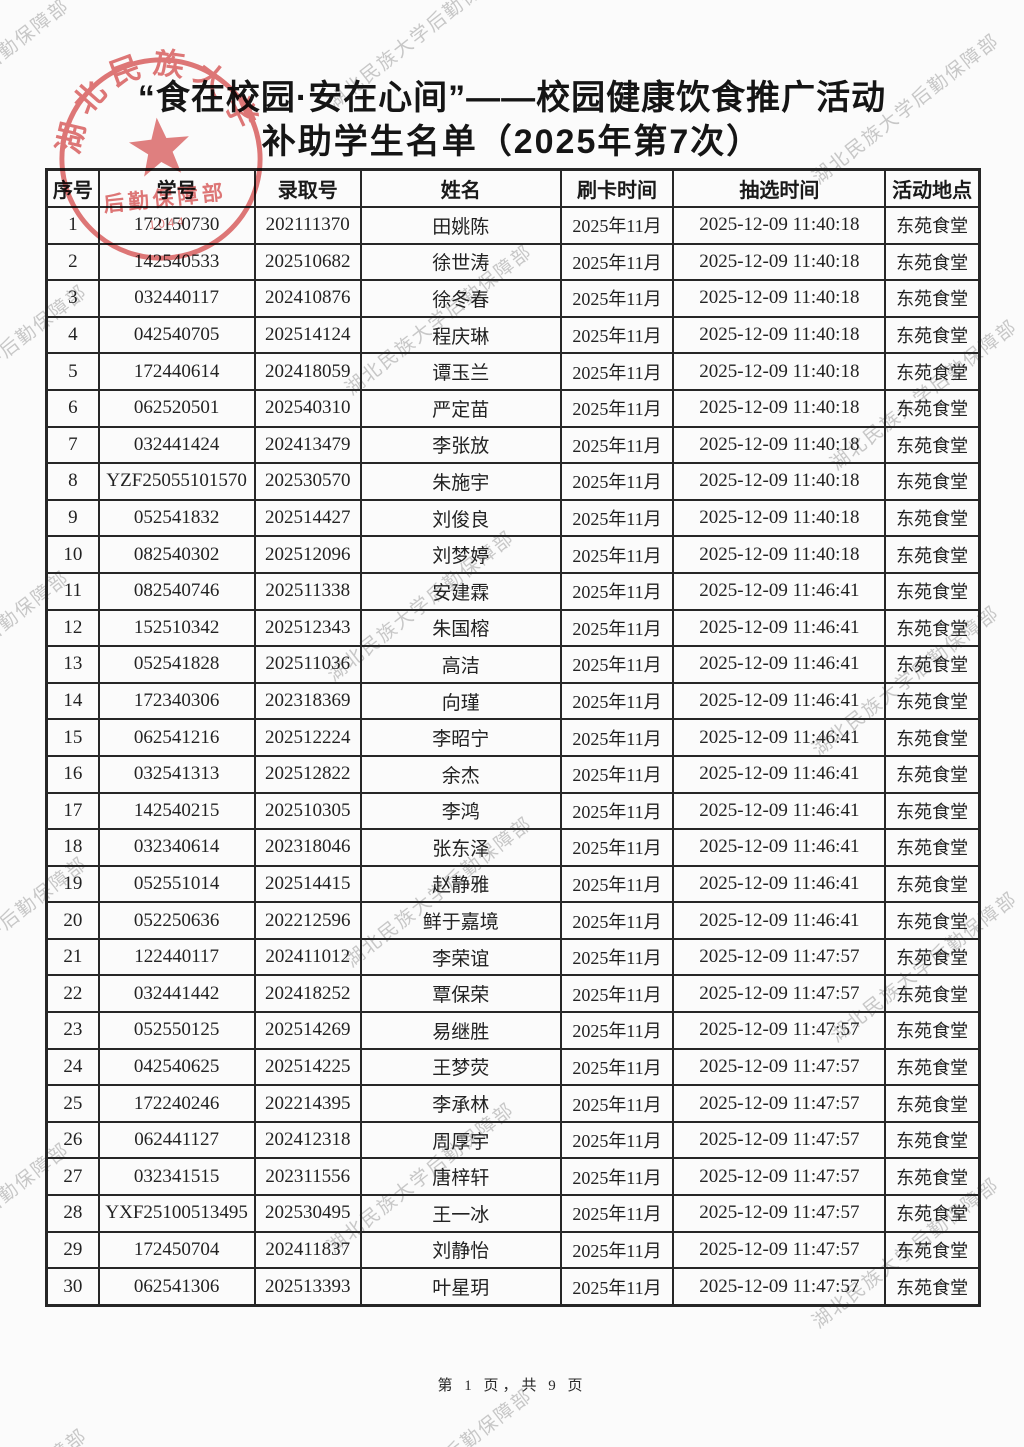  What do you see at coordinates (307, 628) in the screenshot?
I see `table-cell: 202512343` at bounding box center [307, 628].